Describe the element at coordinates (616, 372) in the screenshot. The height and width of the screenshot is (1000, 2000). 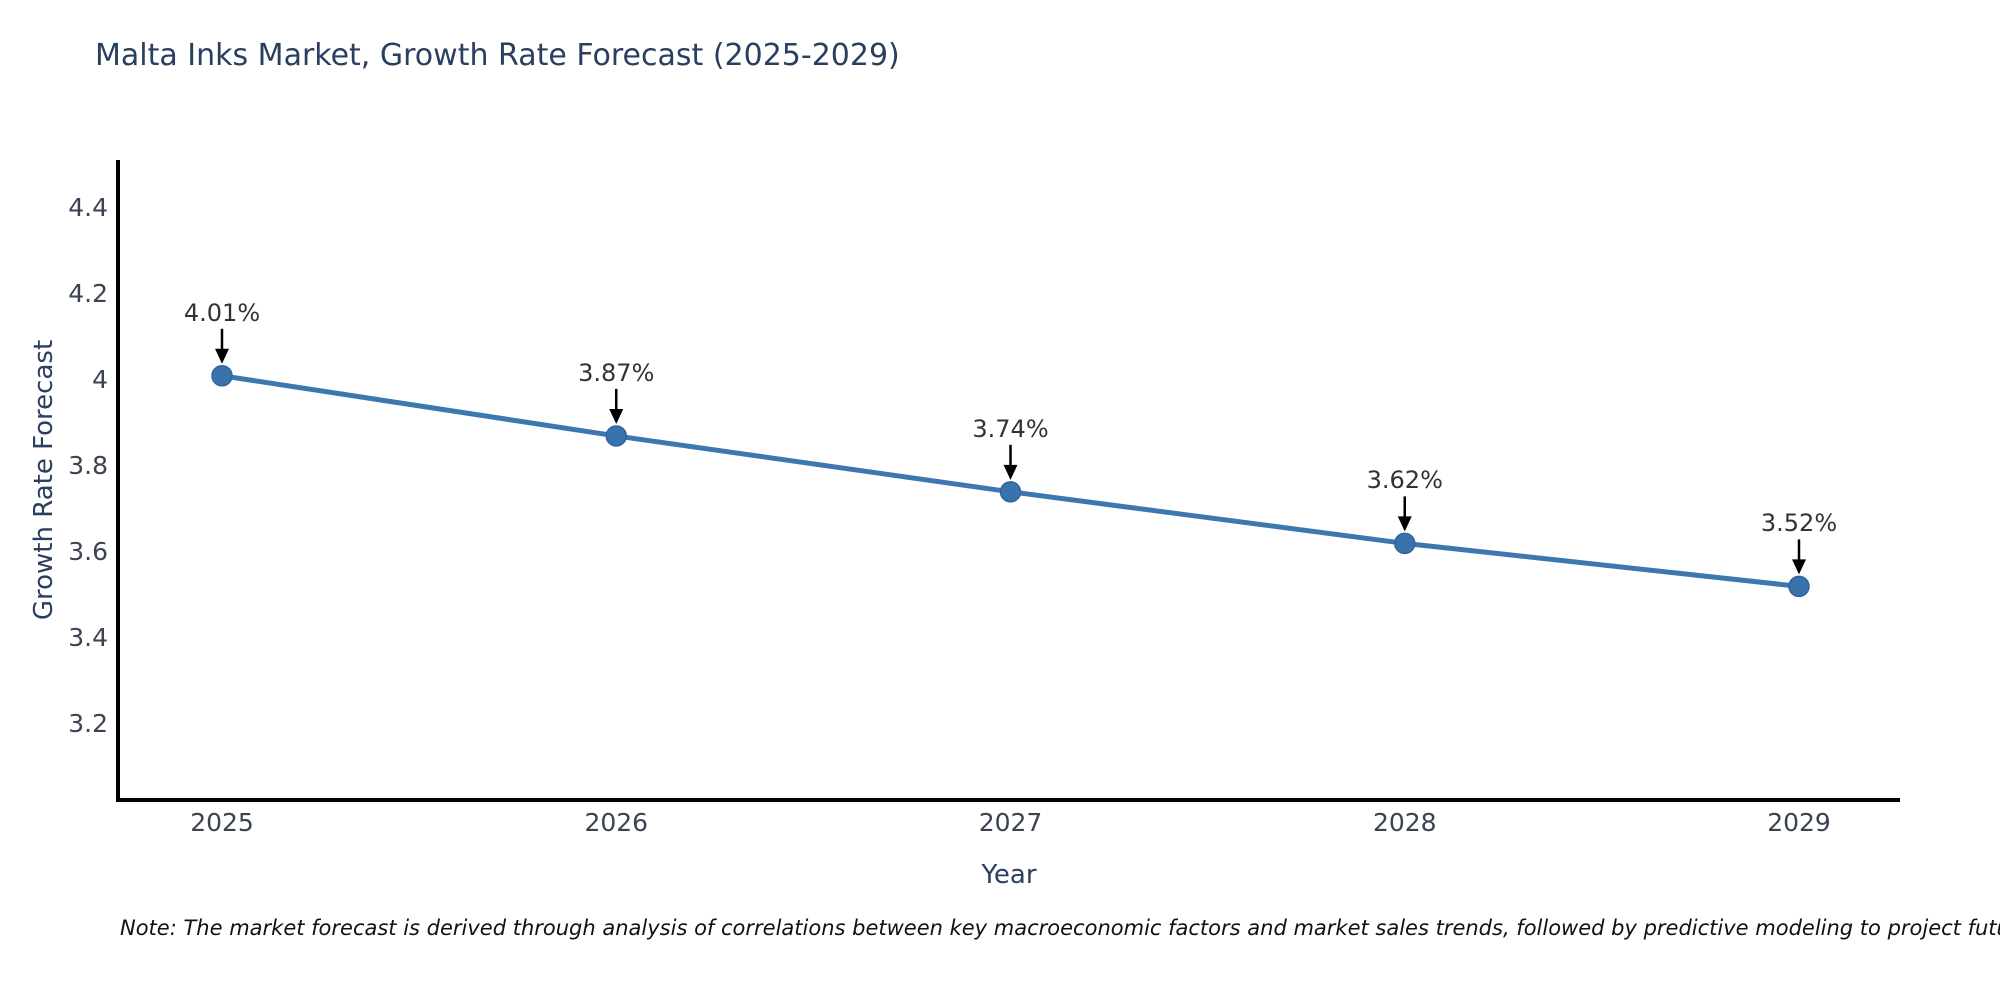
I see `point-annotation-label: 3.87%` at that location.